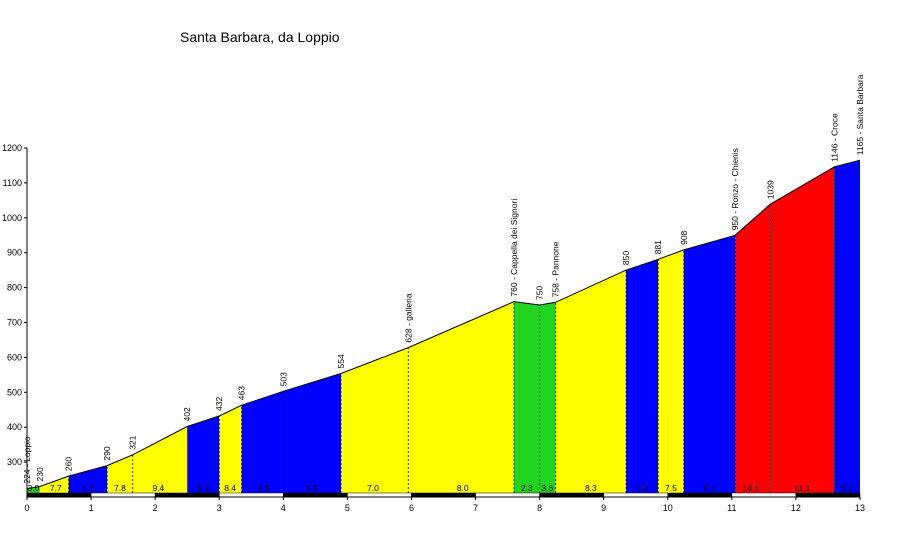 Image resolution: width=900 pixels, height=533 pixels. What do you see at coordinates (14, 462) in the screenshot?
I see `y-tick-label: 300` at bounding box center [14, 462].